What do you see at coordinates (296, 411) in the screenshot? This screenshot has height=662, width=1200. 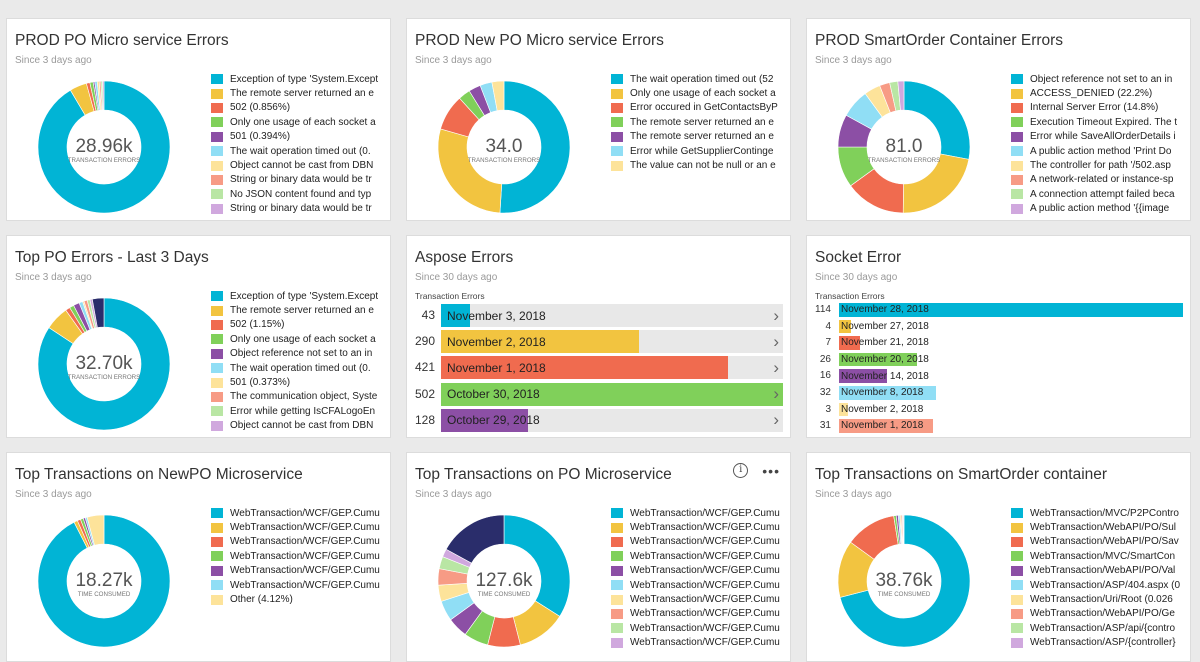 I see `legend-item: Error while getting IsCFALogoEn` at bounding box center [296, 411].